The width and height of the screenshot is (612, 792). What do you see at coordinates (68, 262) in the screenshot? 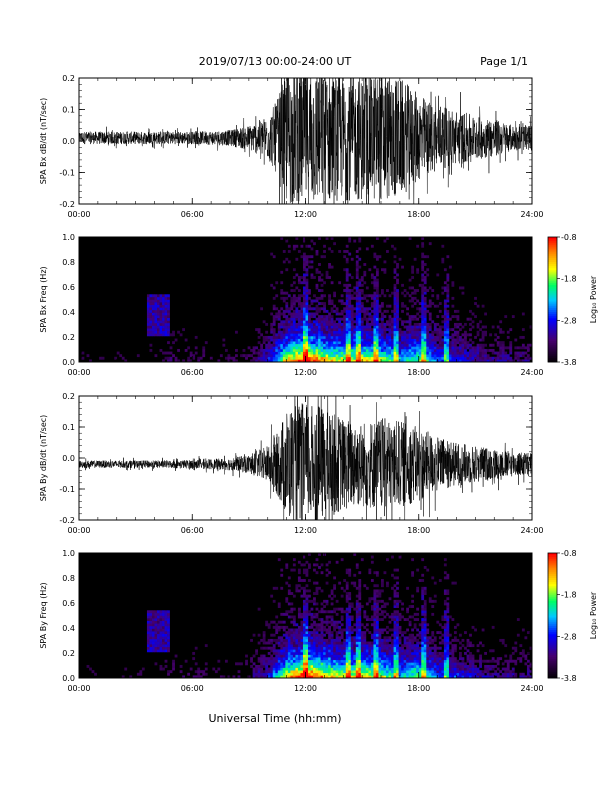
I see `y-tick-label: 0.8` at bounding box center [68, 262].